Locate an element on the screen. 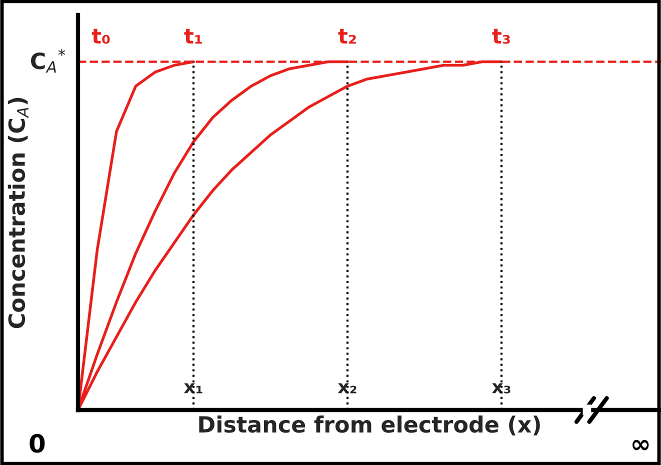 The width and height of the screenshot is (661, 465). ref-line-label: t₂ is located at coordinates (347, 36).